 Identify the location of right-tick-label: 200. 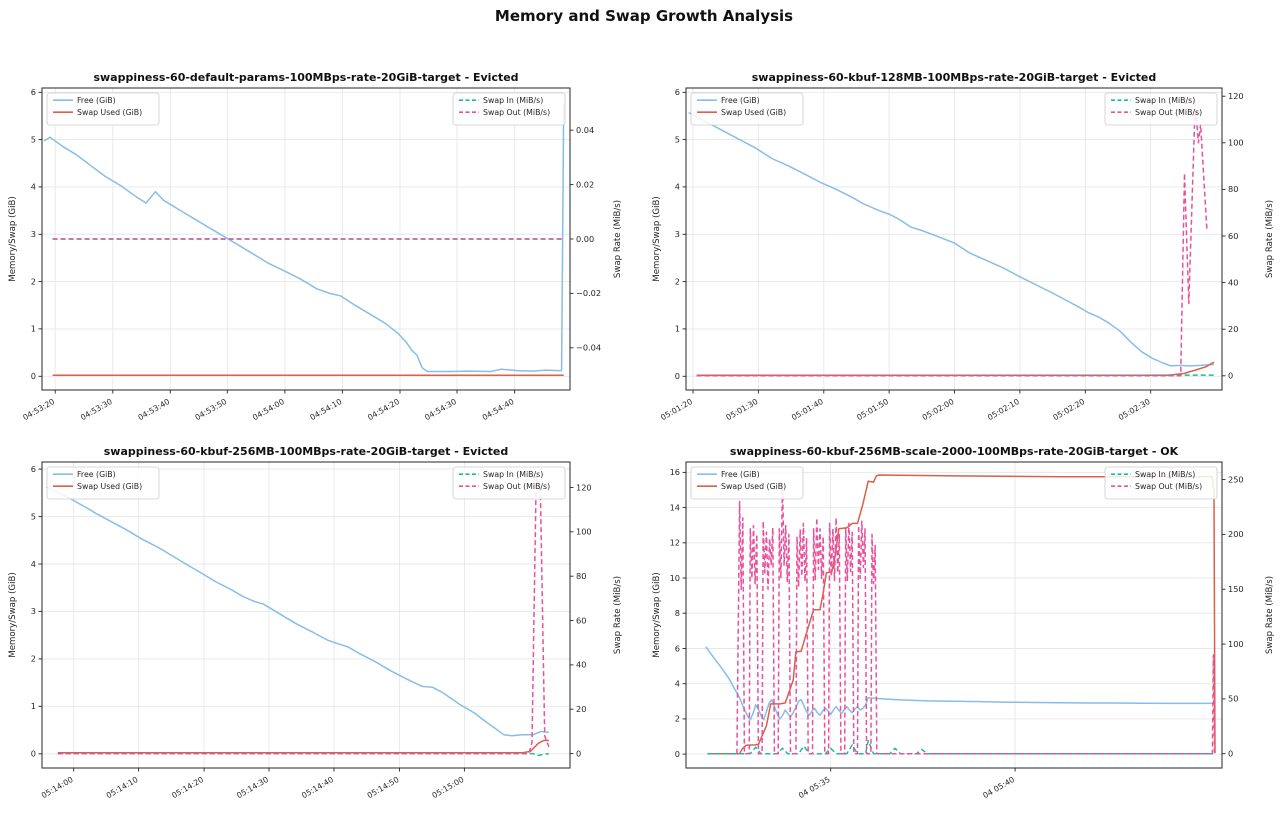
(1236, 534).